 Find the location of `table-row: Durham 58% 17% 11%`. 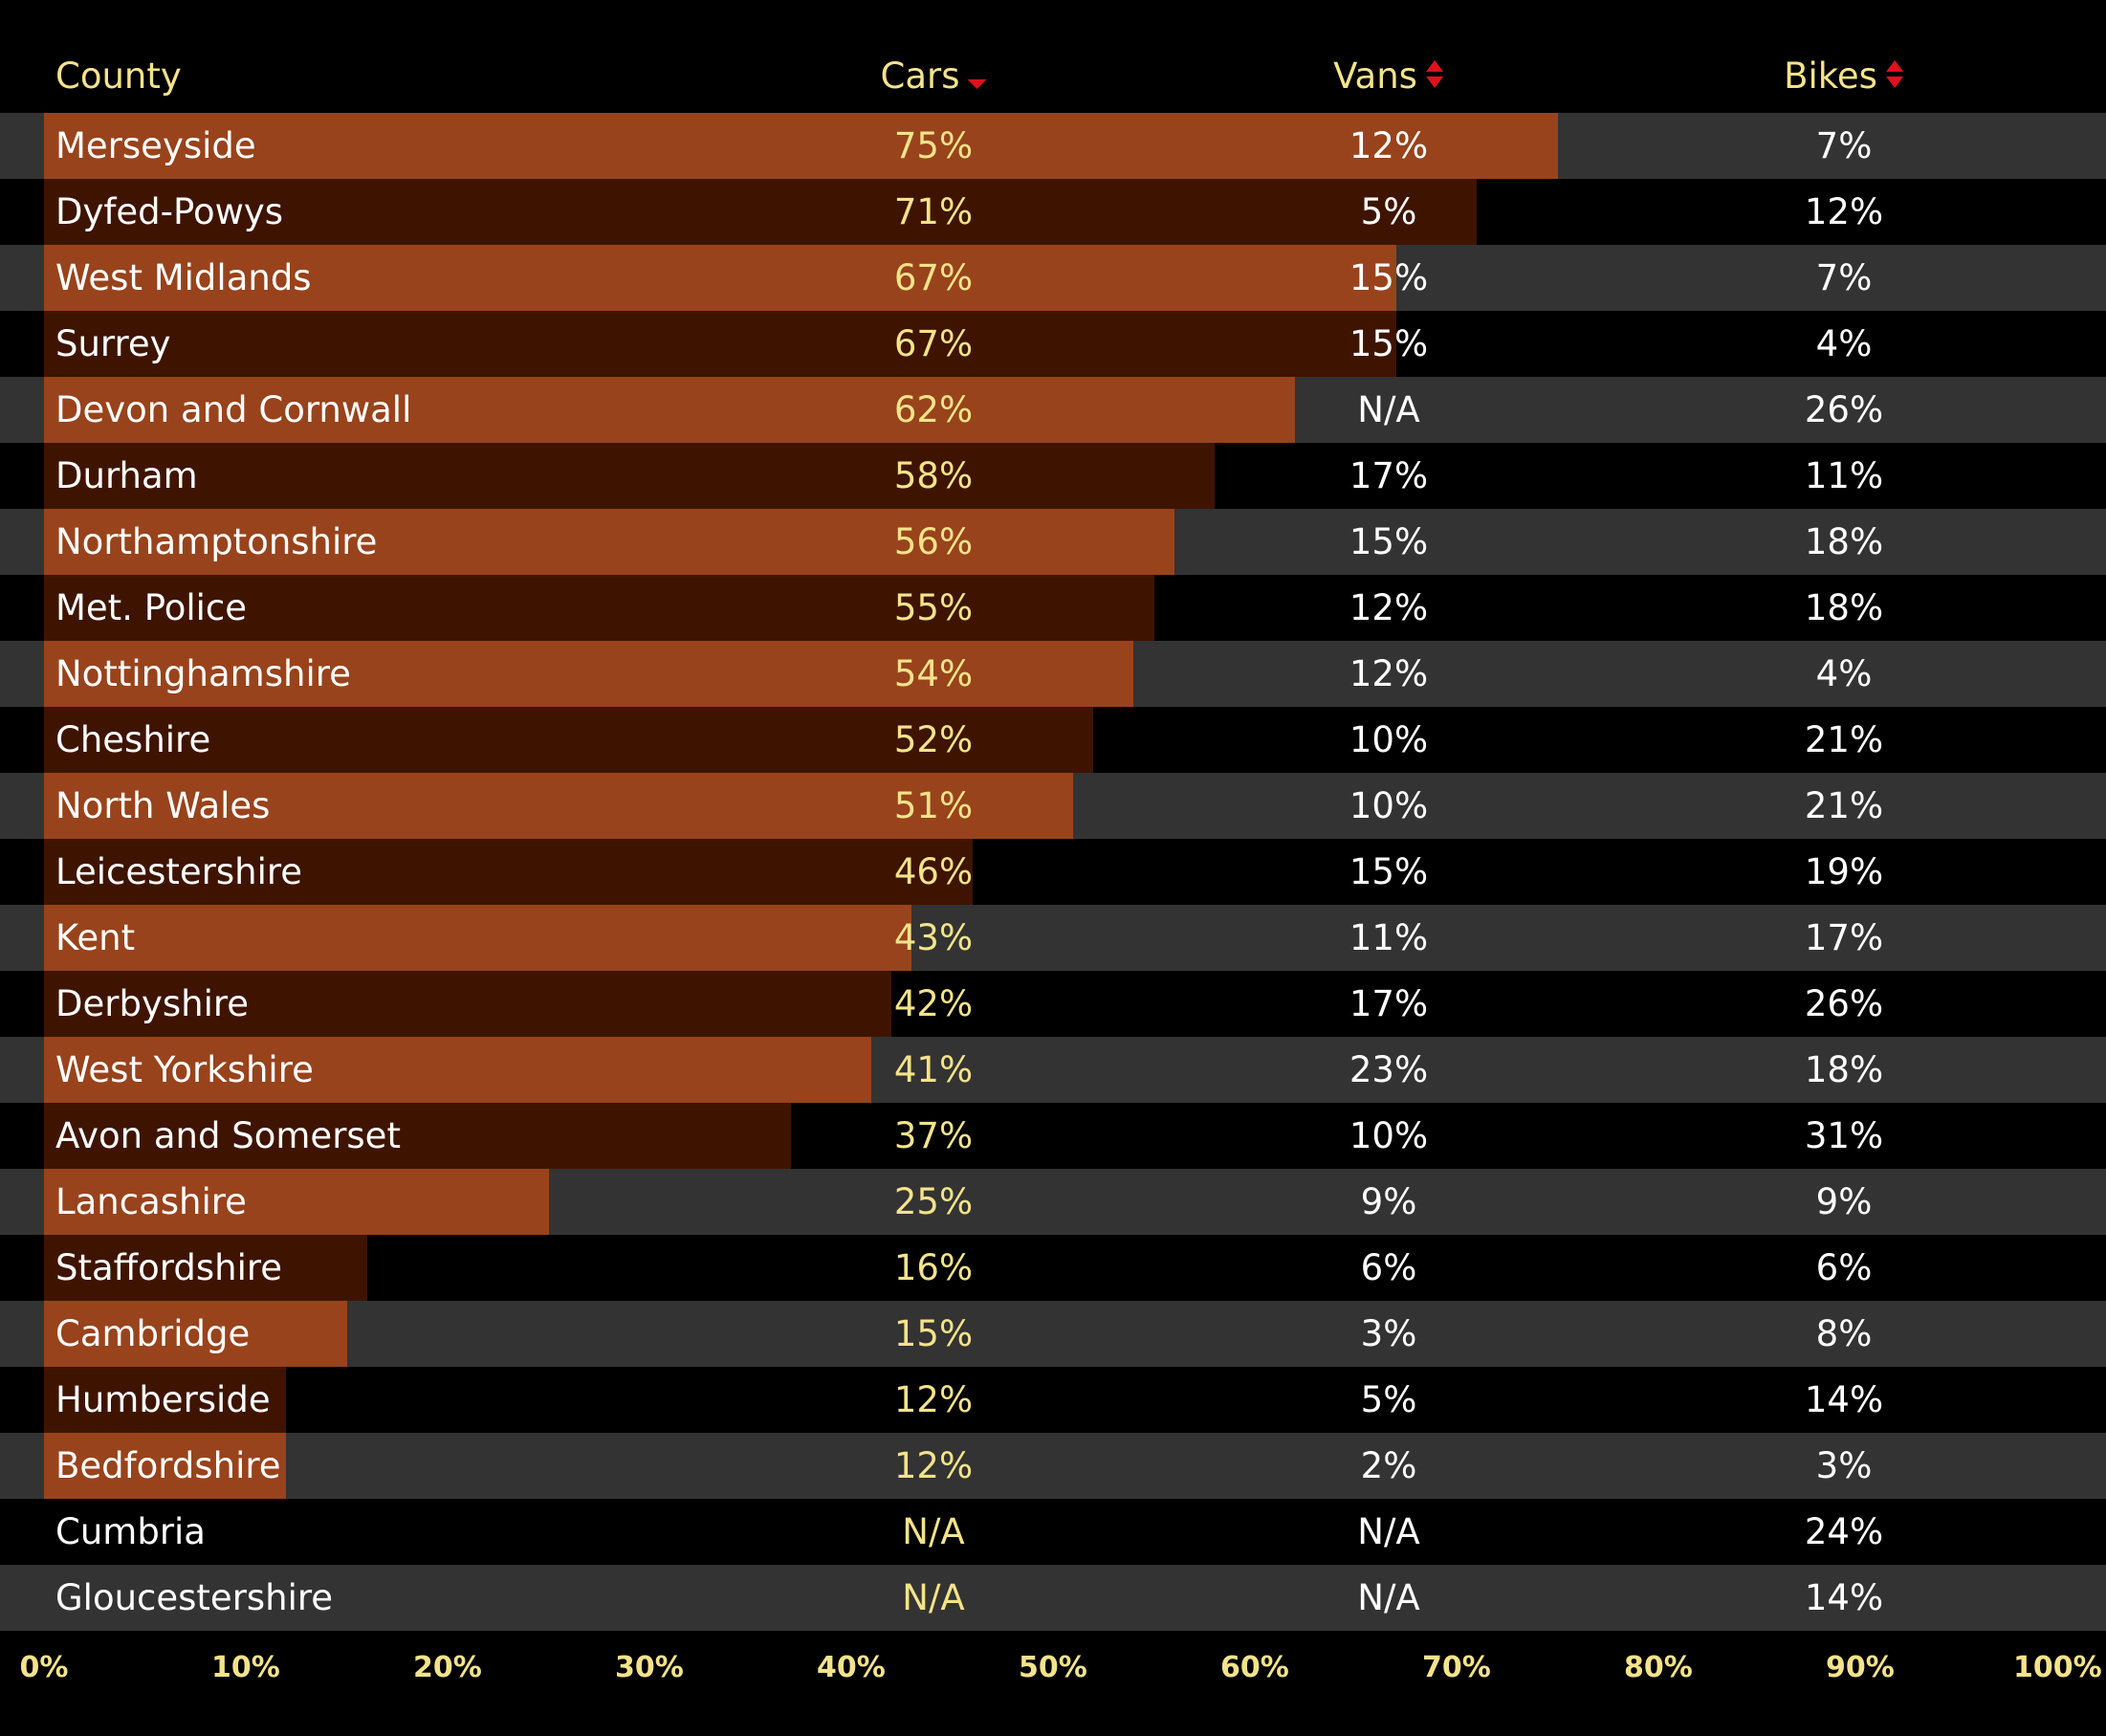

table-row: Durham 58% 17% 11% is located at coordinates (1053, 476).